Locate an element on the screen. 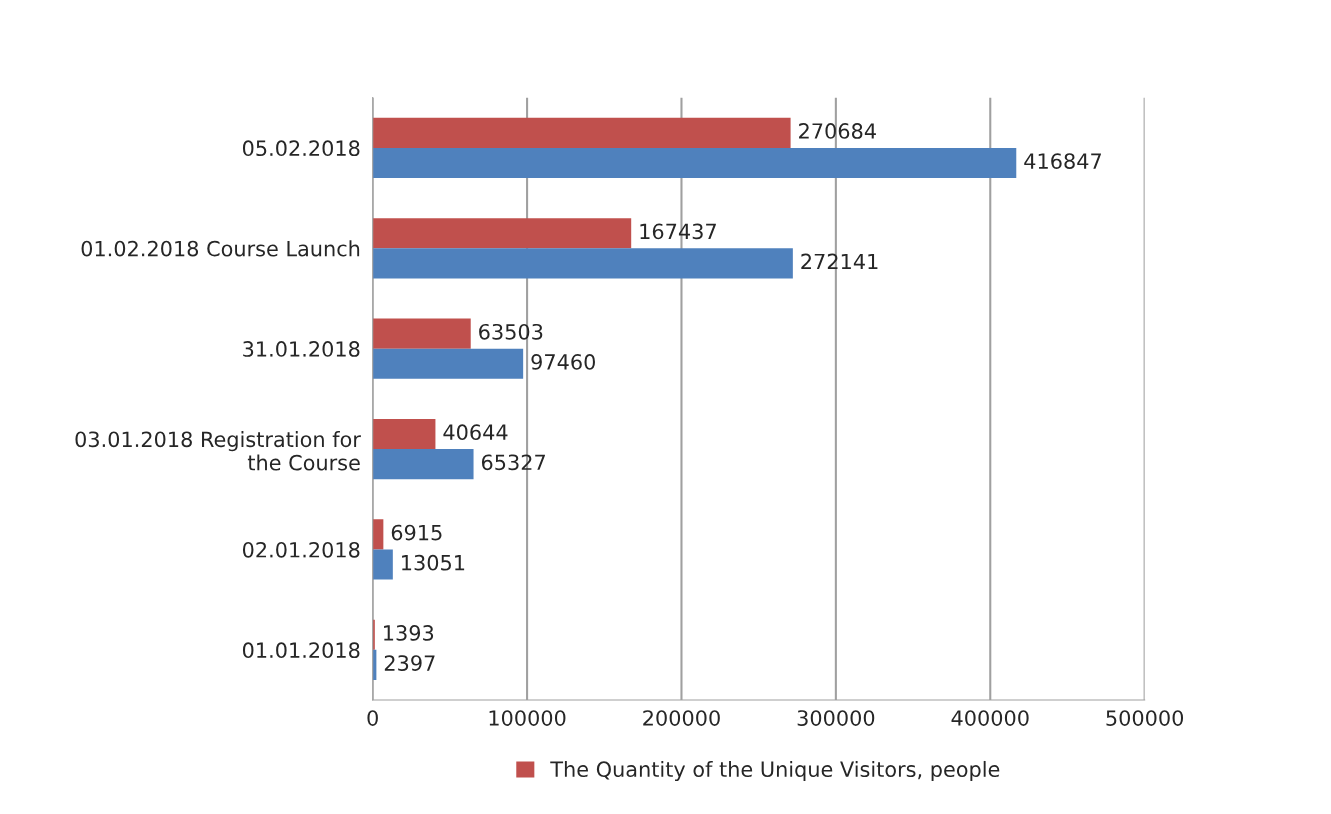  x-tick-label: 0 is located at coordinates (372, 718).